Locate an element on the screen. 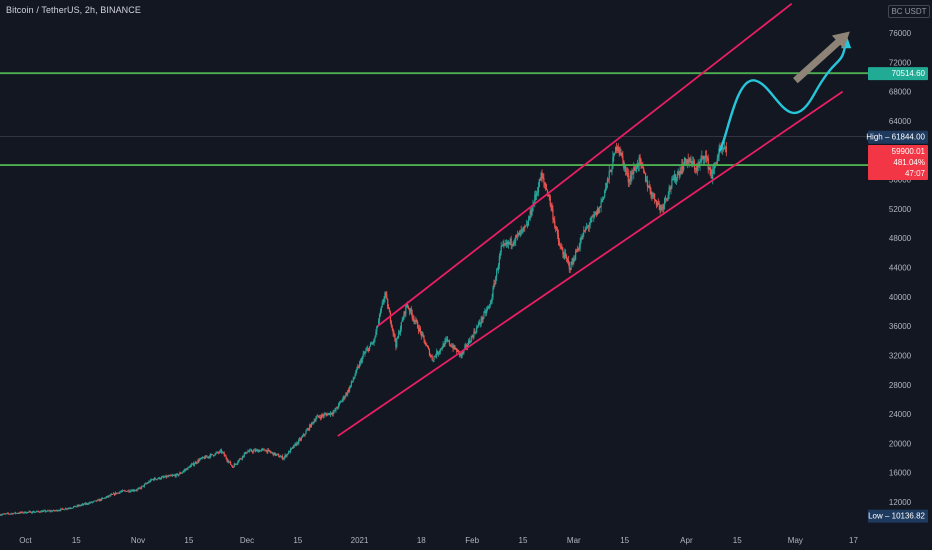 This screenshot has width=932, height=550. low-tag-text: Low – 10136.82 is located at coordinates (896, 516).